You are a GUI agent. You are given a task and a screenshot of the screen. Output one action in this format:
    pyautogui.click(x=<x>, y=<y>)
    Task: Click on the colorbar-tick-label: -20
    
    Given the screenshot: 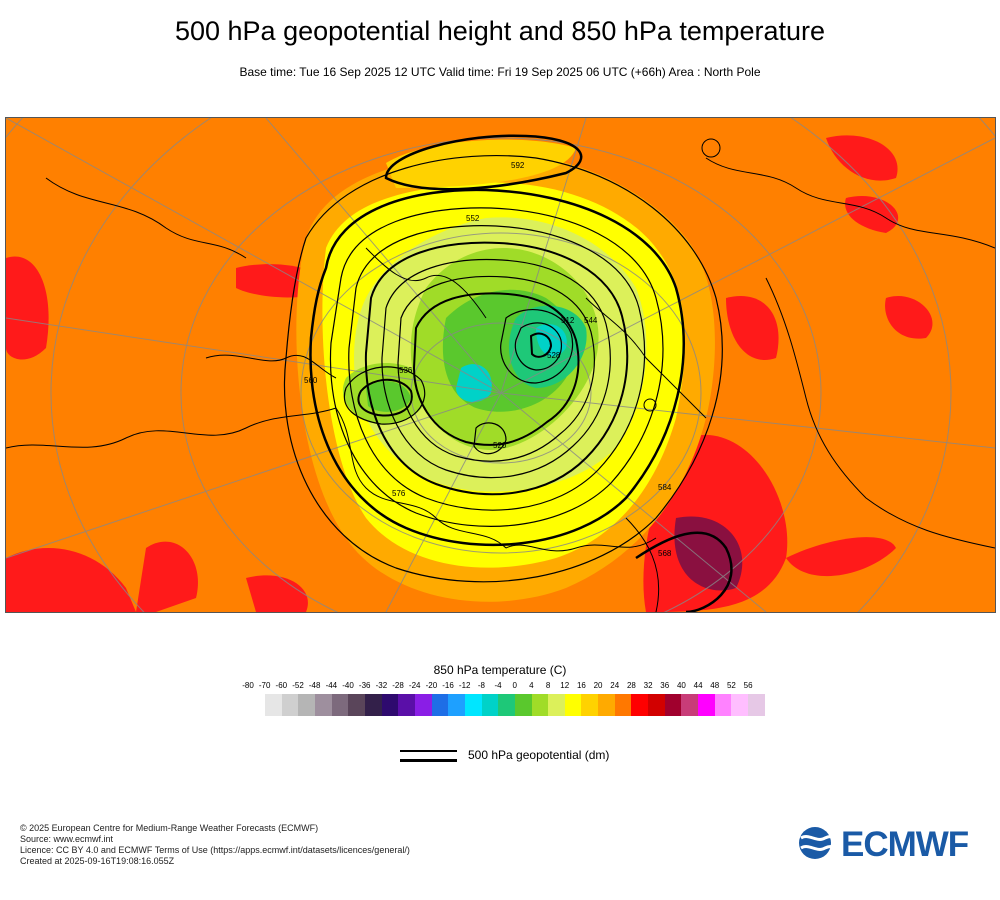 What is the action you would take?
    pyautogui.click(x=431, y=685)
    